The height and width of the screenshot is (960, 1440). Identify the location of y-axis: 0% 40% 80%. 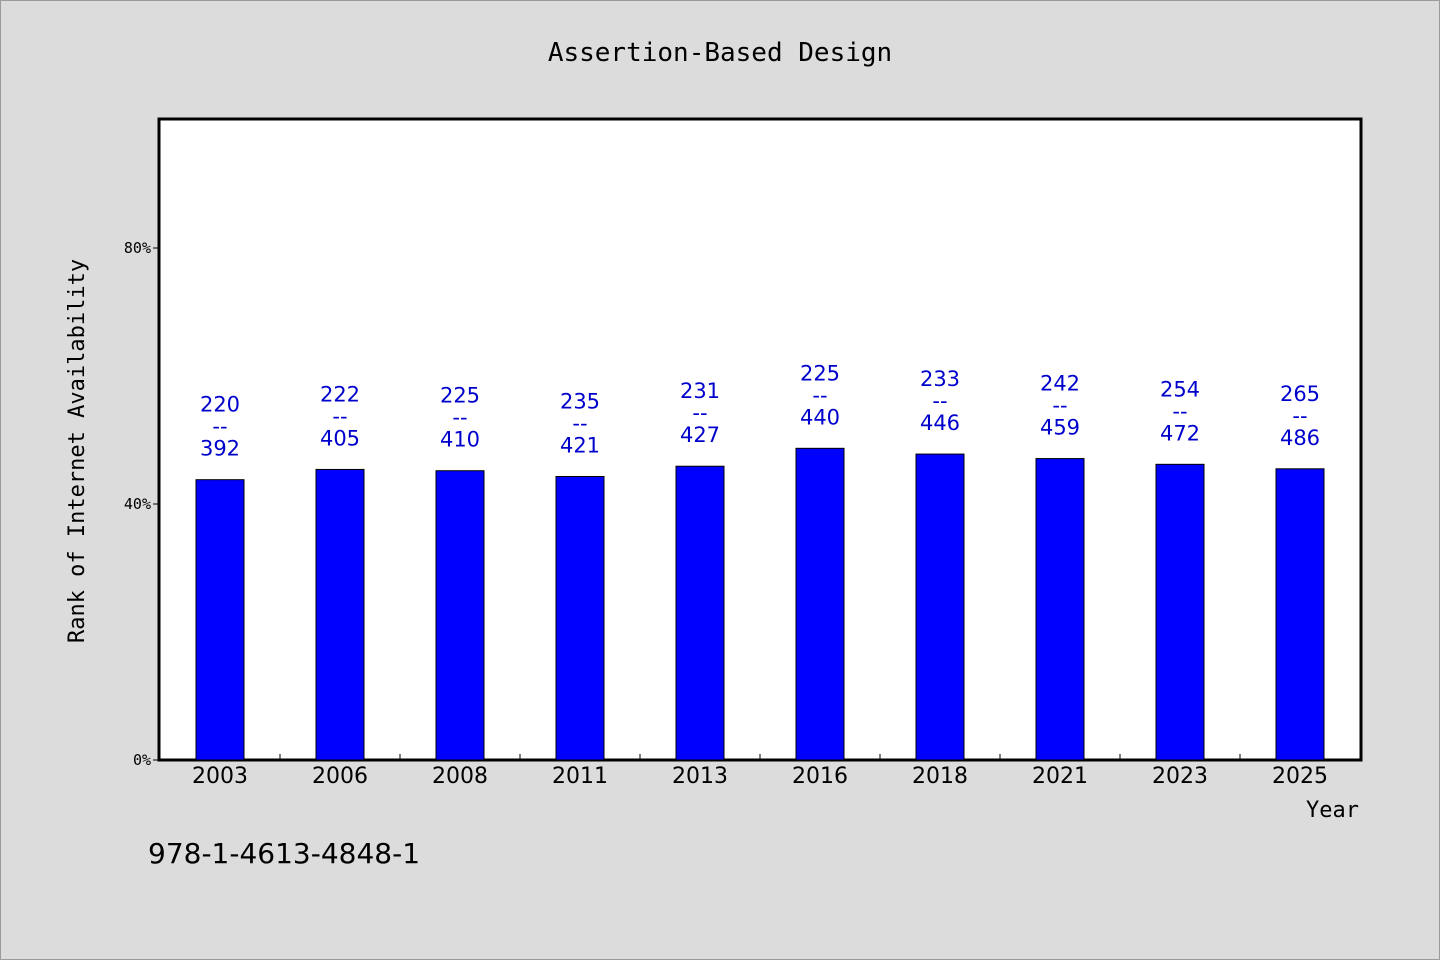
(142, 504).